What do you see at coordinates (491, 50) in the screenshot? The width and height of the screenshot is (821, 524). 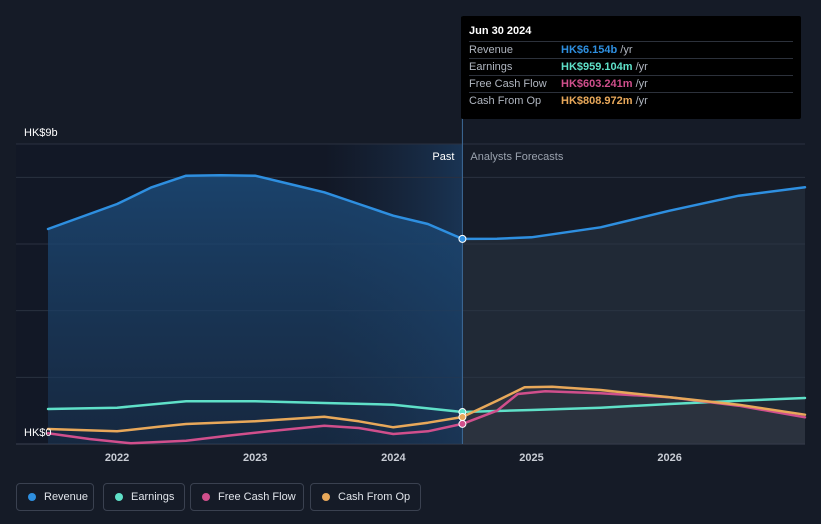 I see `tooltip-label: Revenue` at bounding box center [491, 50].